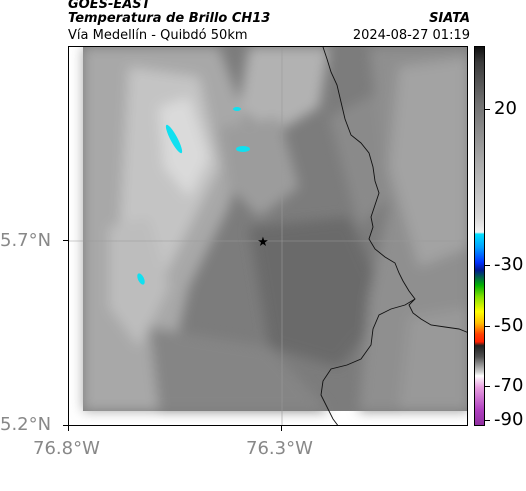 The width and height of the screenshot is (526, 491). What do you see at coordinates (158, 35) in the screenshot?
I see `region-label: Vía Medellín - Quibdó 50km` at bounding box center [158, 35].